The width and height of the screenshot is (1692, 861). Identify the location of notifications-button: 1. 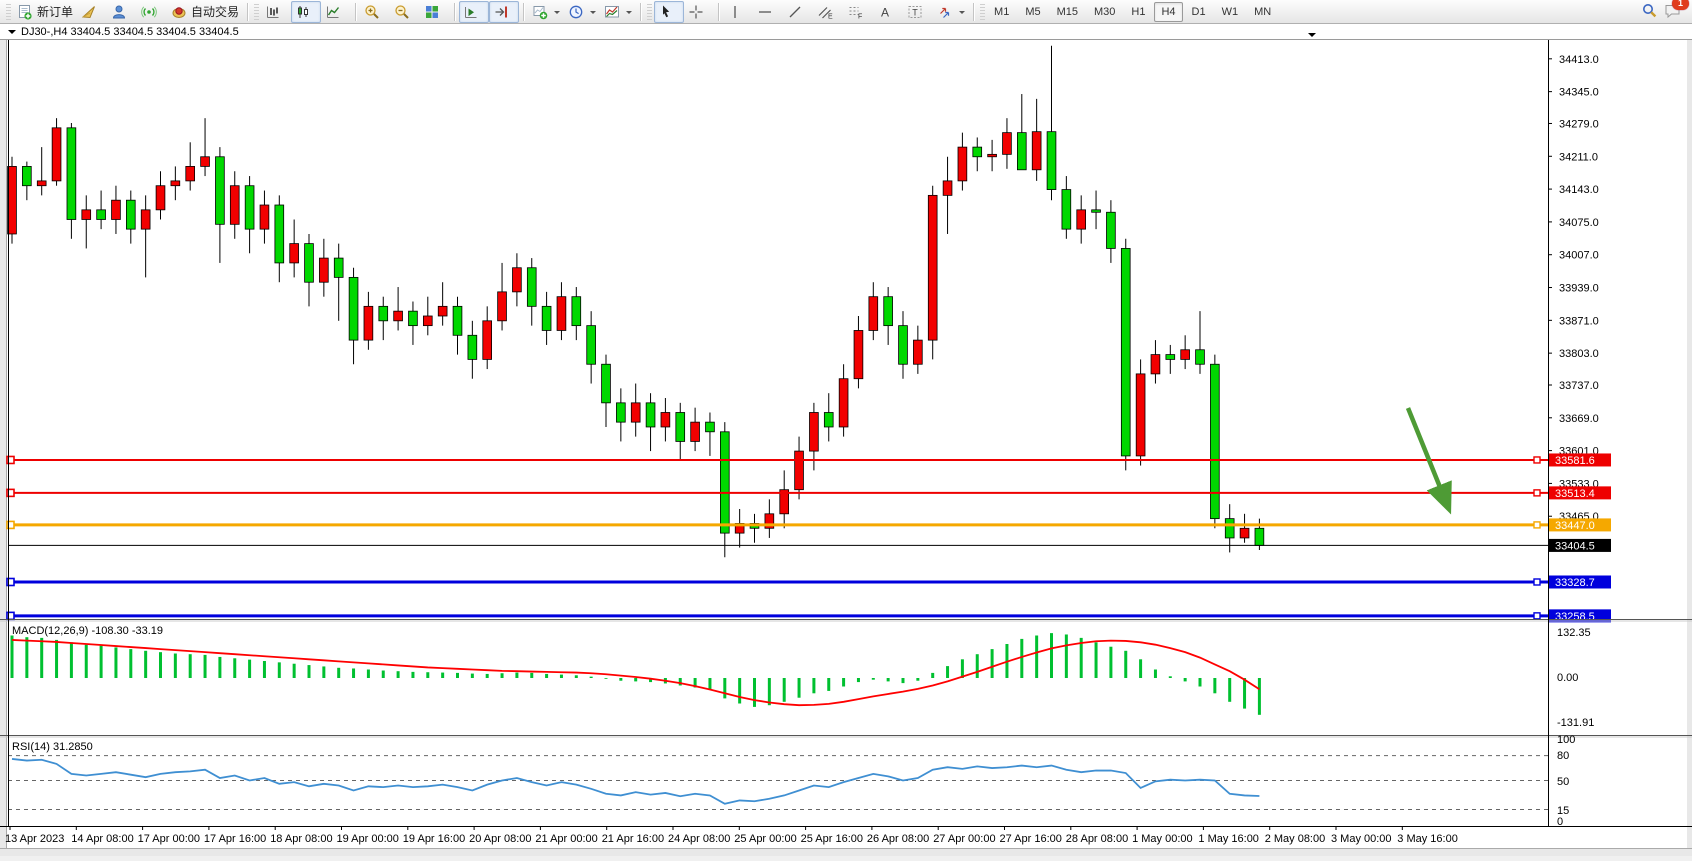
(1676, 11).